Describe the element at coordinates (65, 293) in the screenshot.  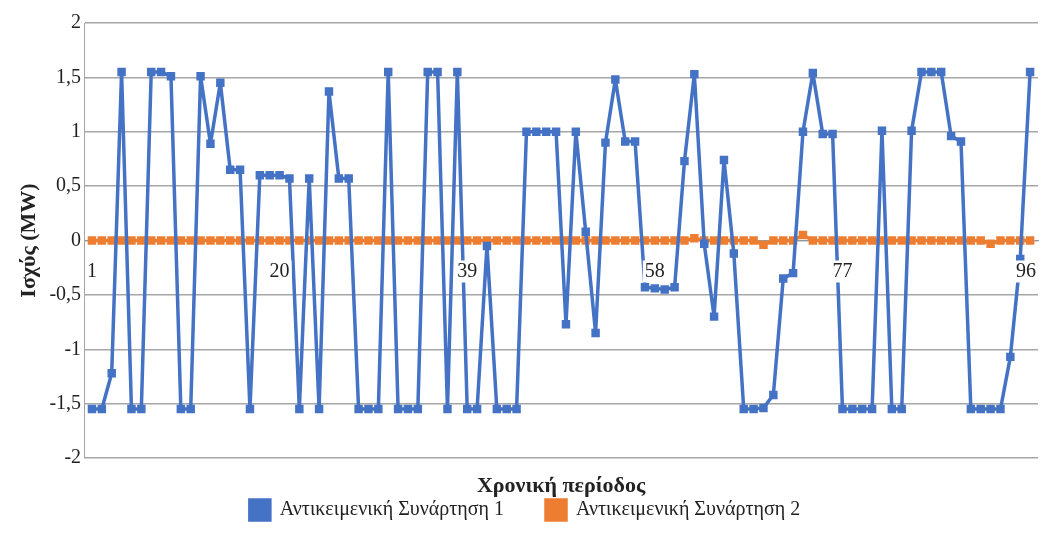
I see `y-tick-label: -0,5` at that location.